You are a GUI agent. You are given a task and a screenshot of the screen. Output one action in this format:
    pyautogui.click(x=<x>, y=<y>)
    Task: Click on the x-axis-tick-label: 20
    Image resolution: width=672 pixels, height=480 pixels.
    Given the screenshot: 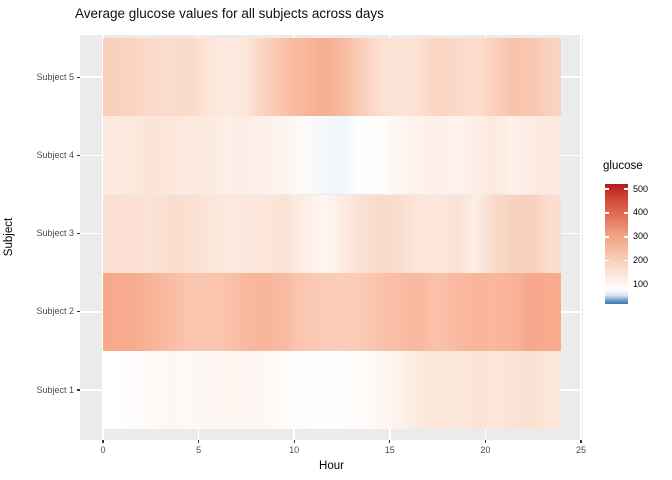 What is the action you would take?
    pyautogui.click(x=485, y=450)
    